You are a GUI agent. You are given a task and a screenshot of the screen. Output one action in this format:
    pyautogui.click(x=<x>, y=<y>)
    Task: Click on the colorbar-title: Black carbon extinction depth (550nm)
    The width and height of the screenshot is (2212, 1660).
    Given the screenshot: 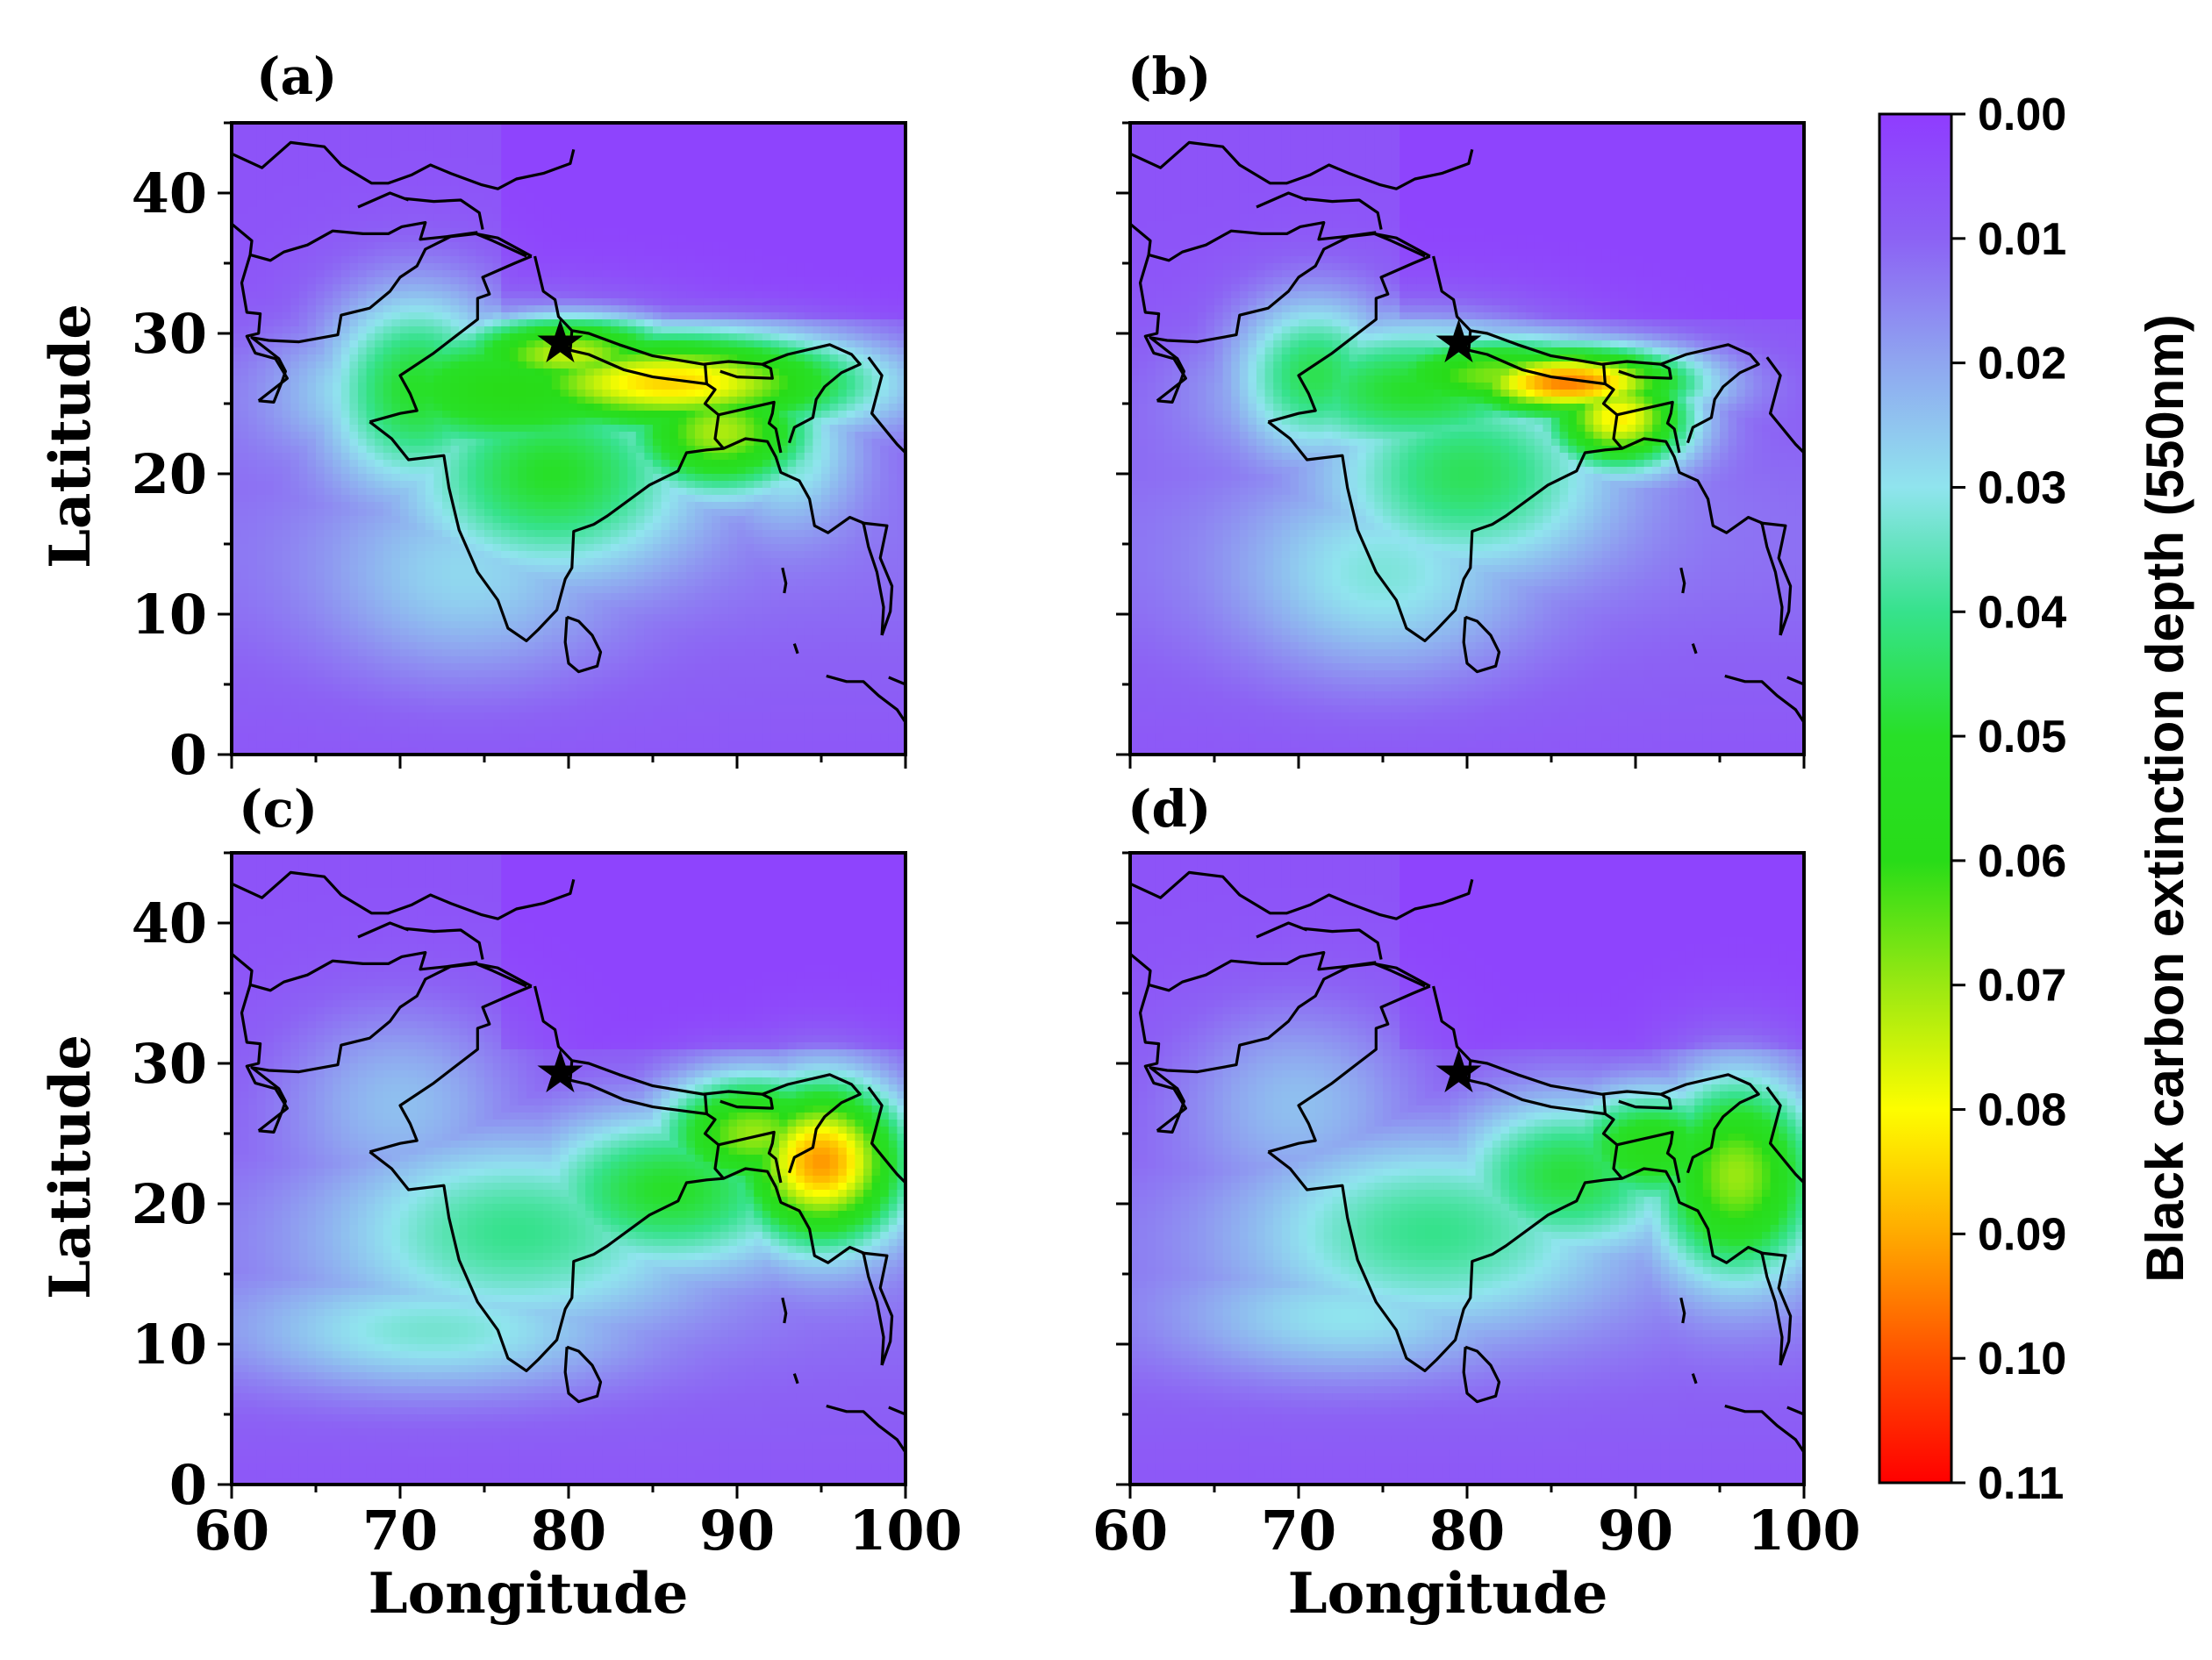 What is the action you would take?
    pyautogui.click(x=2165, y=799)
    